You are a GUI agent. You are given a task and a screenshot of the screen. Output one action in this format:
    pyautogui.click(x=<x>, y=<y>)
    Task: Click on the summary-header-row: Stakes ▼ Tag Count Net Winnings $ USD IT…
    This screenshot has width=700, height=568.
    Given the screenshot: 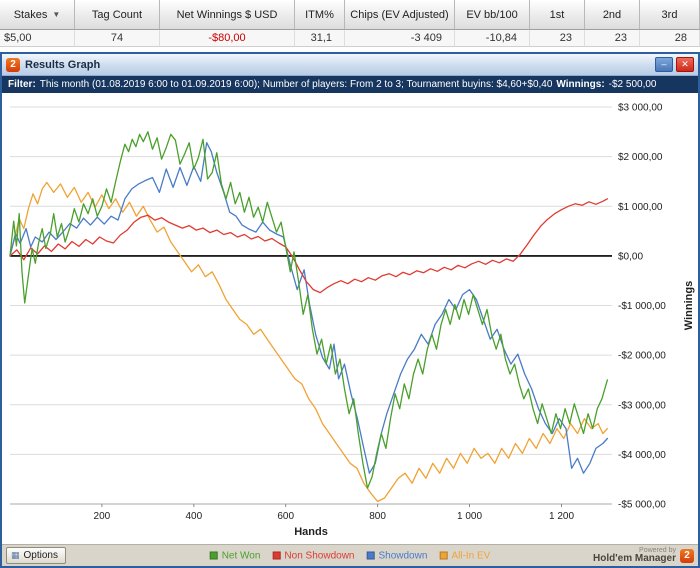 What is the action you would take?
    pyautogui.click(x=350, y=15)
    